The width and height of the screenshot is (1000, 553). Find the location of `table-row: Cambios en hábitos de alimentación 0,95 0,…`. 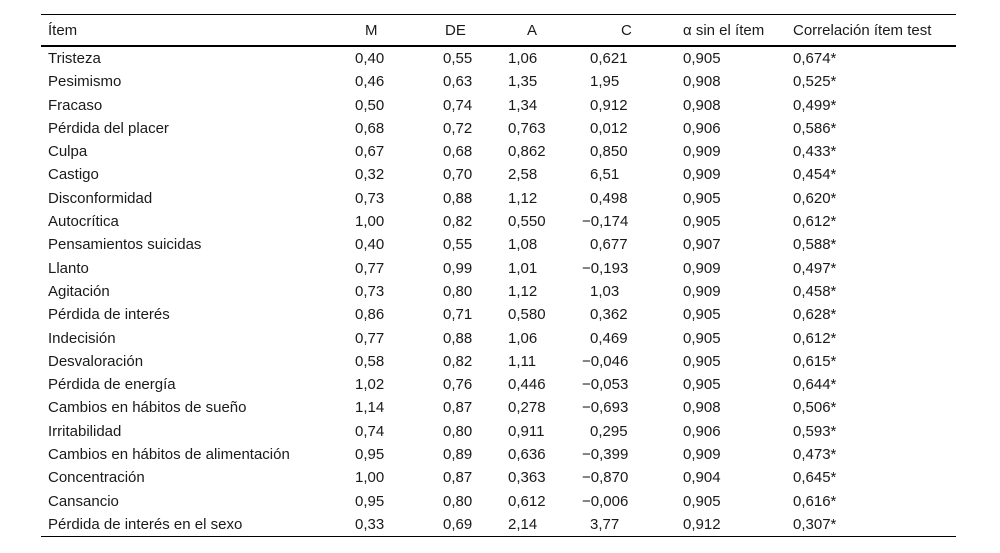

table-row: Cambios en hábitos de alimentación 0,95 0,… is located at coordinates (498, 454).